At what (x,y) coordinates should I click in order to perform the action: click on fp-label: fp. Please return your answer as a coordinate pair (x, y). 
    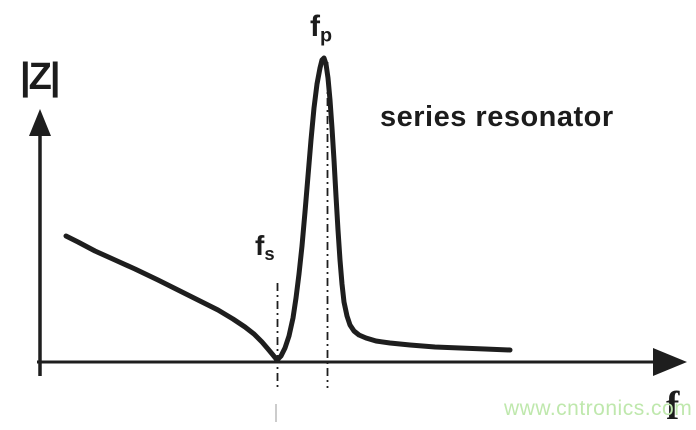
    Looking at the image, I should click on (321, 29).